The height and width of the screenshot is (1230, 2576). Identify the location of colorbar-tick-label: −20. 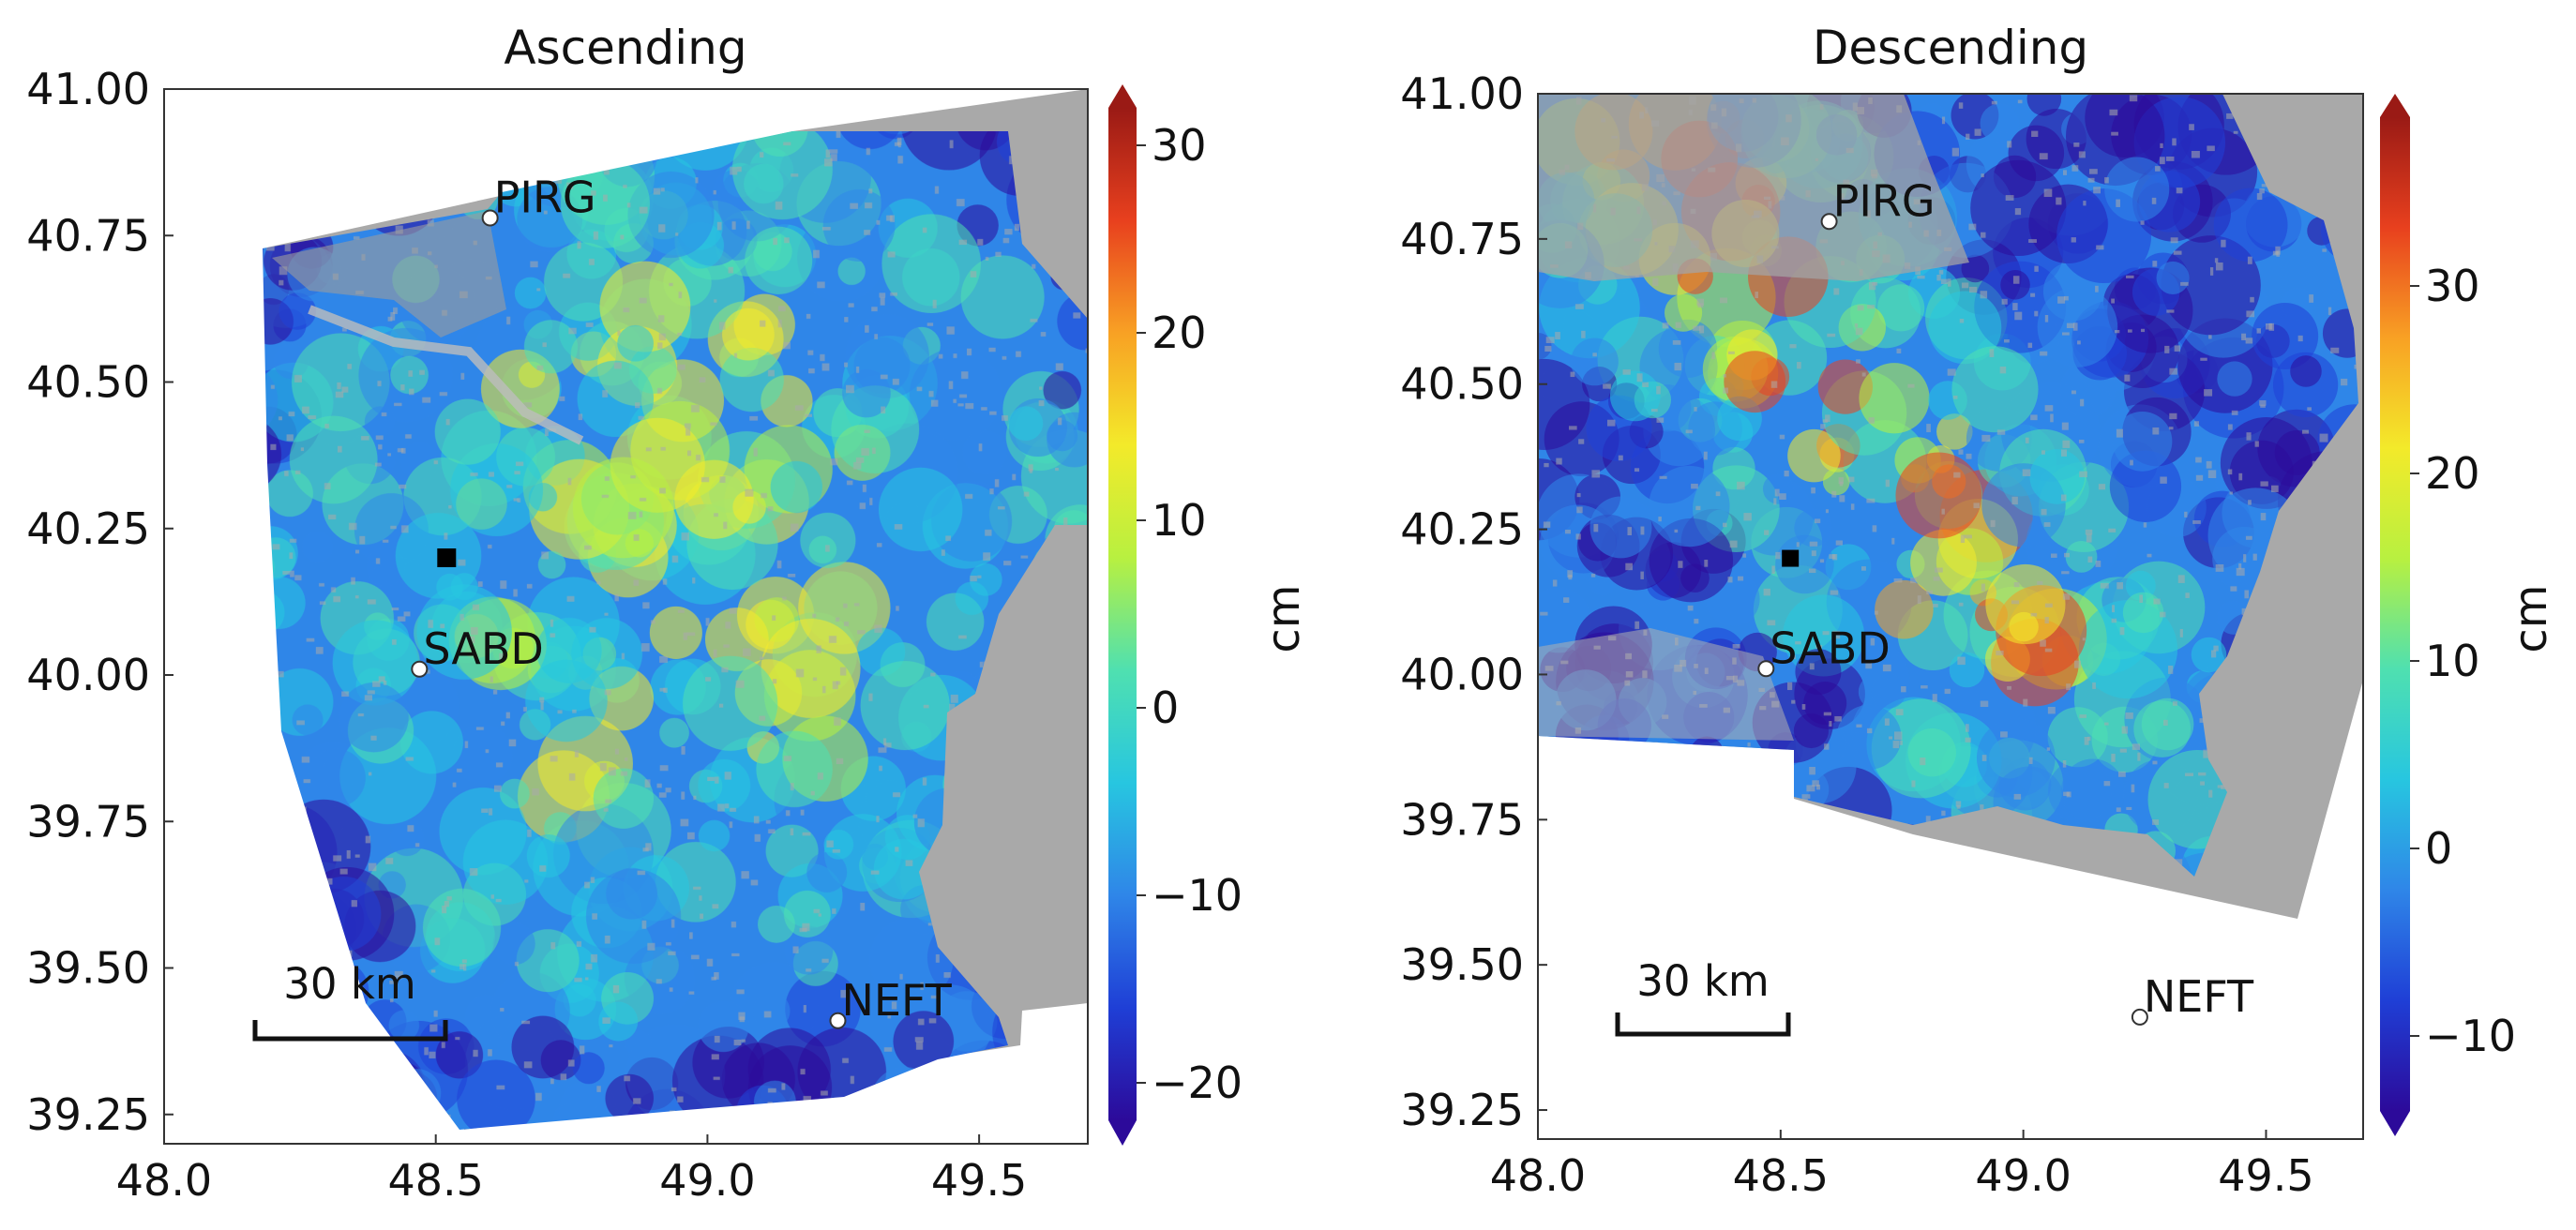
(1197, 1083).